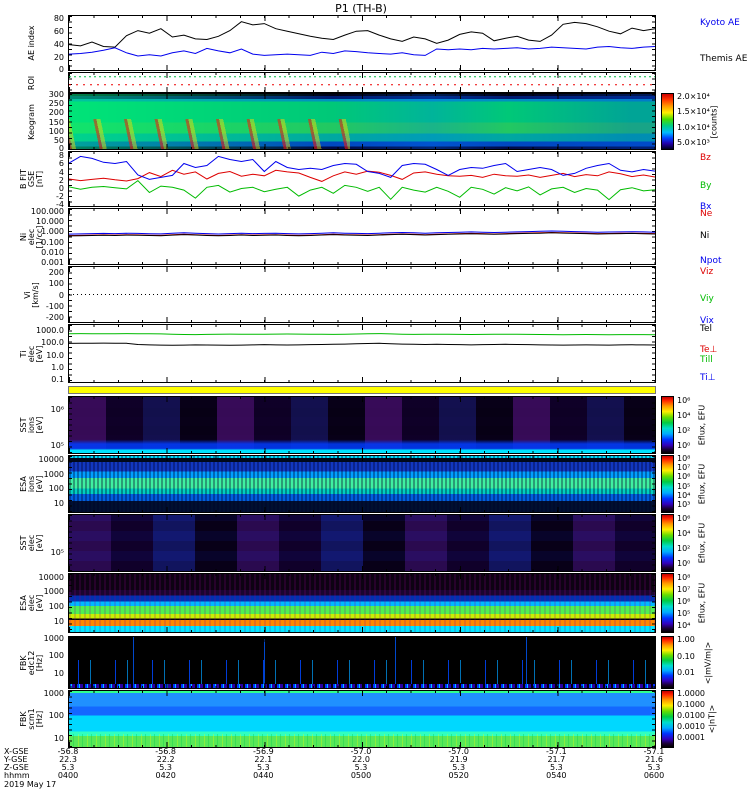 The width and height of the screenshot is (750, 800). What do you see at coordinates (684, 496) in the screenshot?
I see `colorbar-tick-esa-ions: 10⁴` at bounding box center [684, 496].